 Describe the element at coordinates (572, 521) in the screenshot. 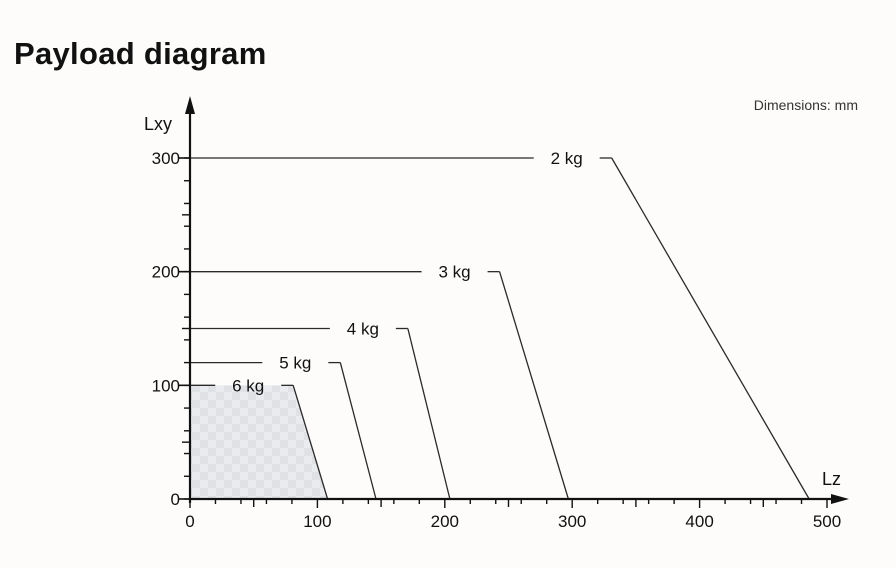

I see `x-tick-label: 300` at that location.